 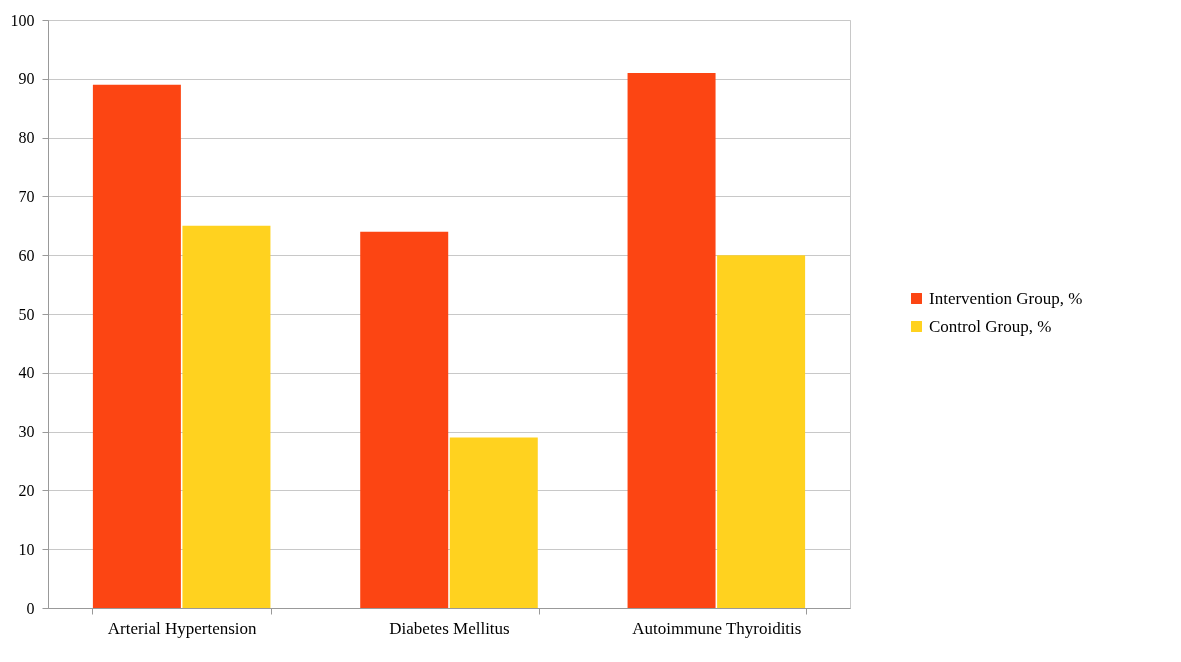 I want to click on y-tick-label: 70, so click(x=26, y=196).